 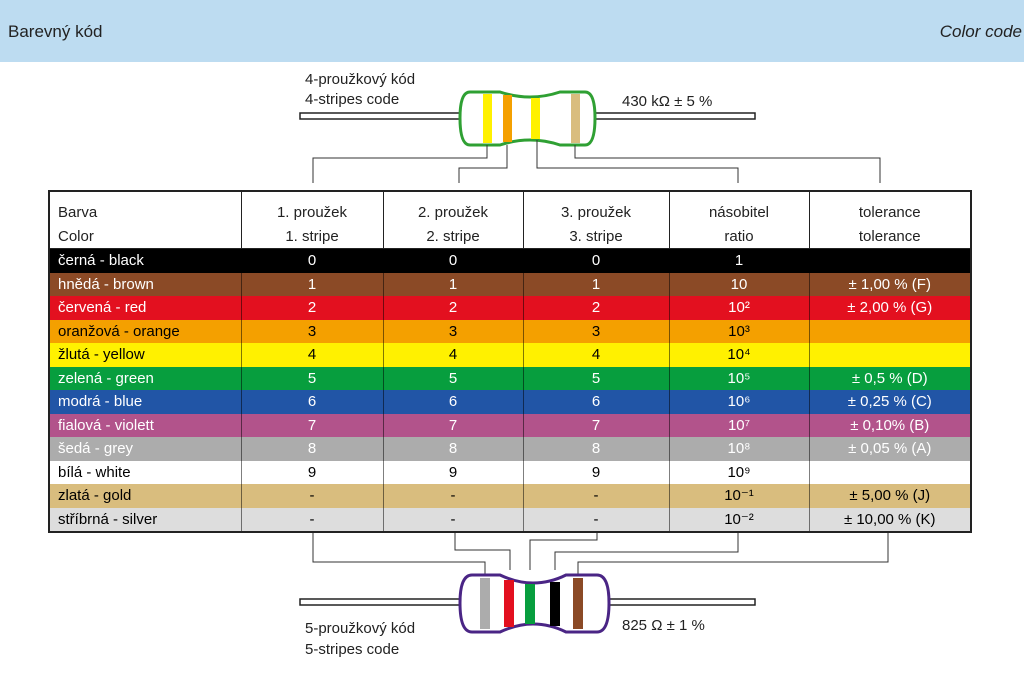 What do you see at coordinates (360, 79) in the screenshot?
I see `top-label-cs: 4-proužkový kód` at bounding box center [360, 79].